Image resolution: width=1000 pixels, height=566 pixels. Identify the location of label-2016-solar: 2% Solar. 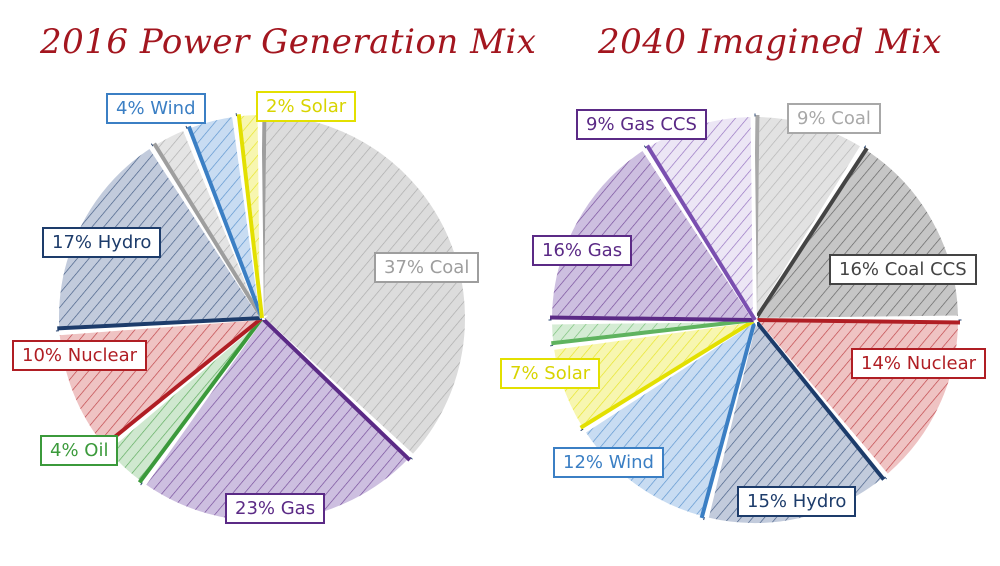
(306, 106).